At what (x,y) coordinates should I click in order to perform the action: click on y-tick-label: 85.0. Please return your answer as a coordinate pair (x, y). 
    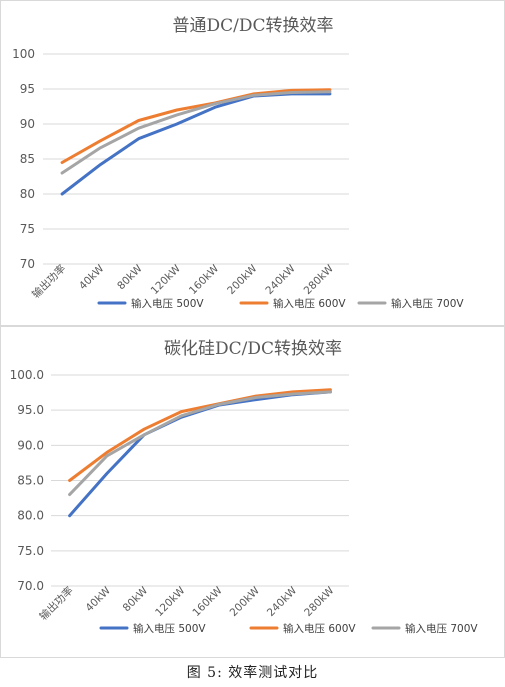
    Looking at the image, I should click on (30, 481).